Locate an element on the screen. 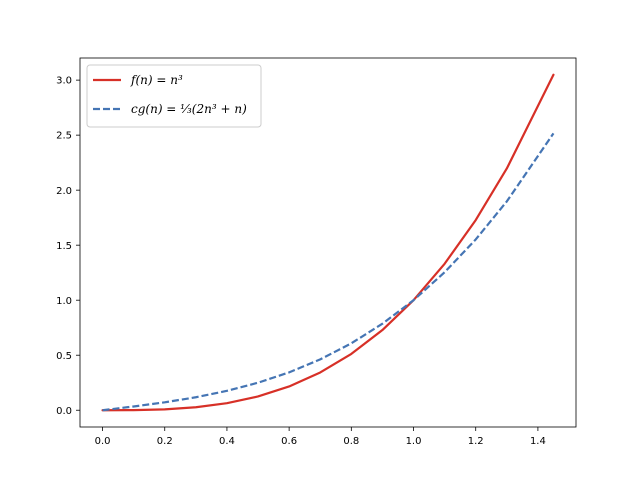 The width and height of the screenshot is (640, 480). y-tick-label: 3.0 is located at coordinates (64, 81).